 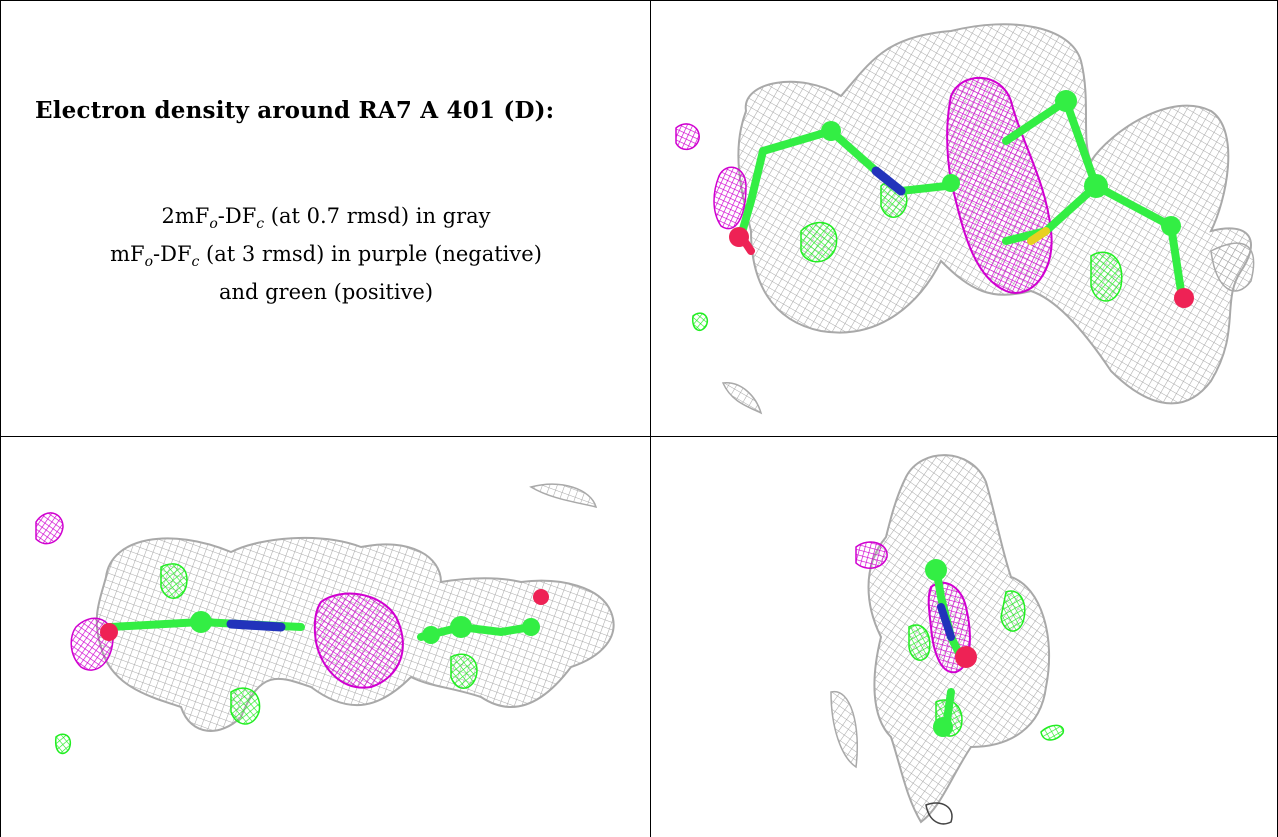 What do you see at coordinates (639, 0) in the screenshot?
I see `table-border-top` at bounding box center [639, 0].